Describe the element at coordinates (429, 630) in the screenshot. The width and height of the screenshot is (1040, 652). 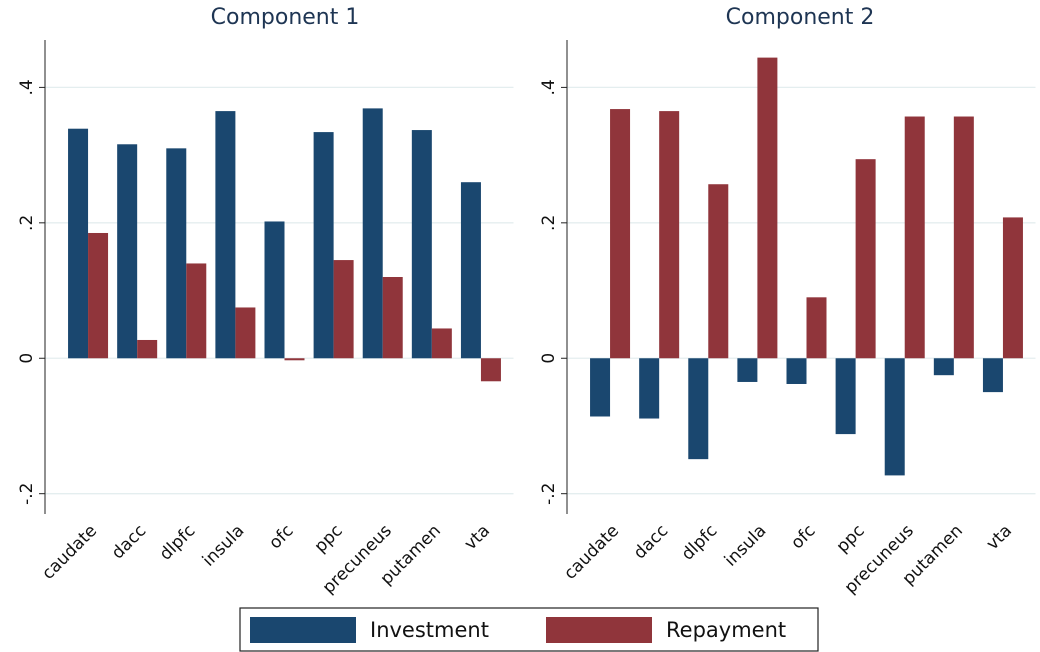
I see `legend-label: Investment` at that location.